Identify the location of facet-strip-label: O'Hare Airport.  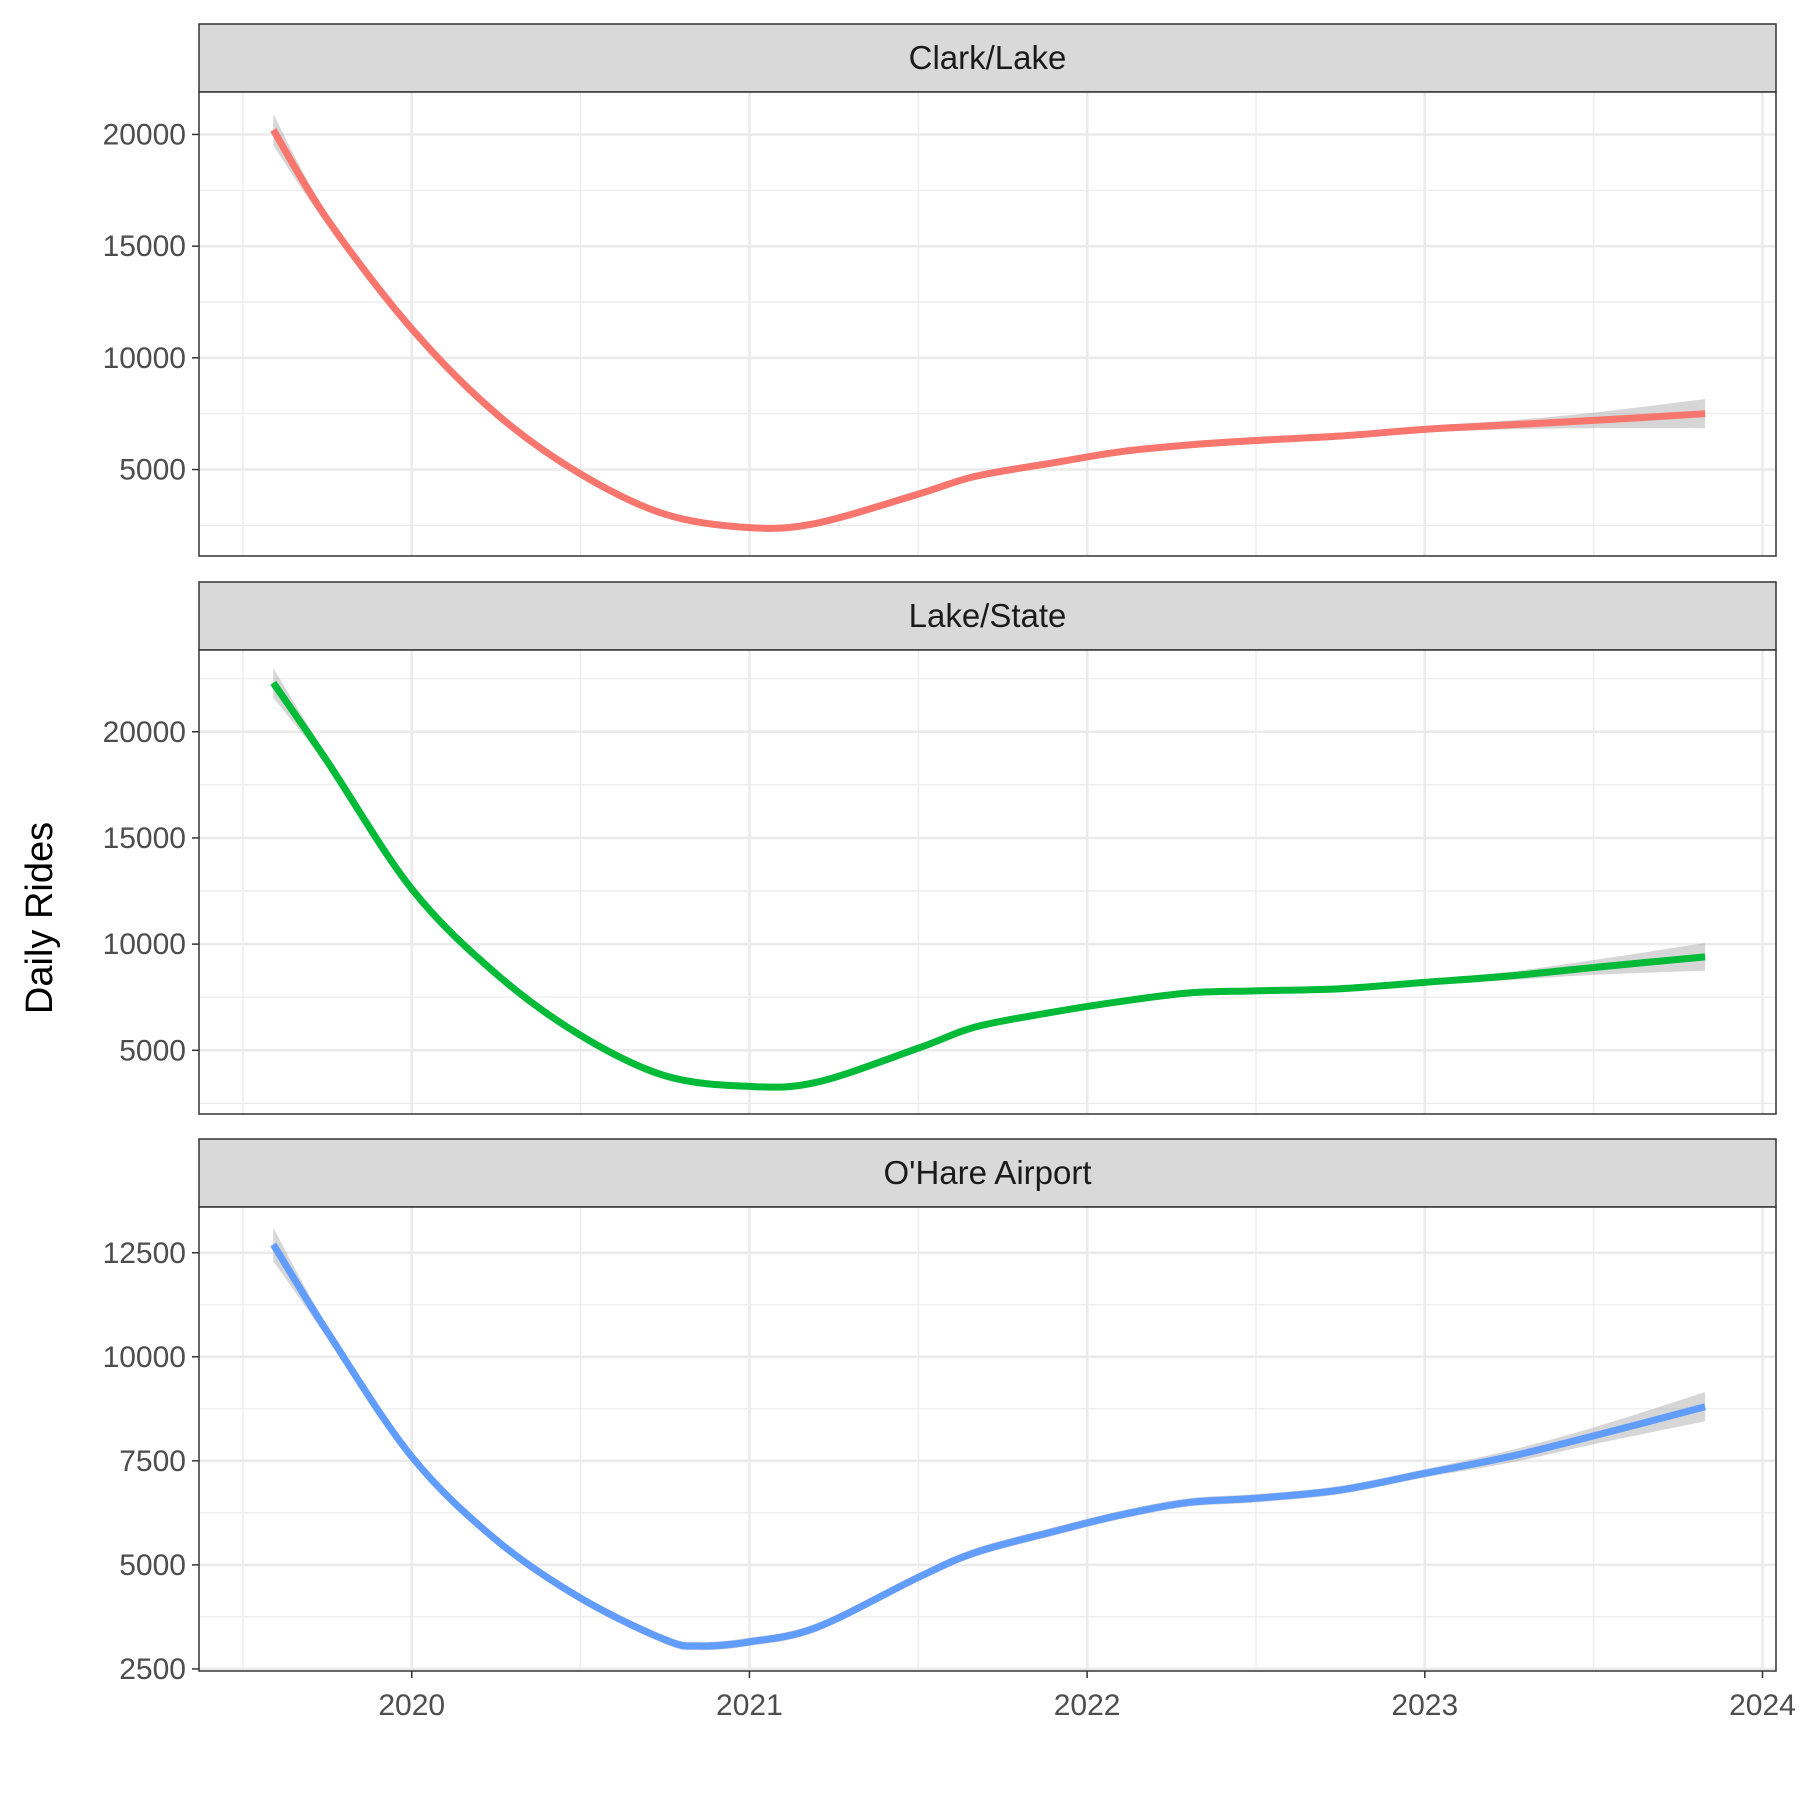
(987, 1172).